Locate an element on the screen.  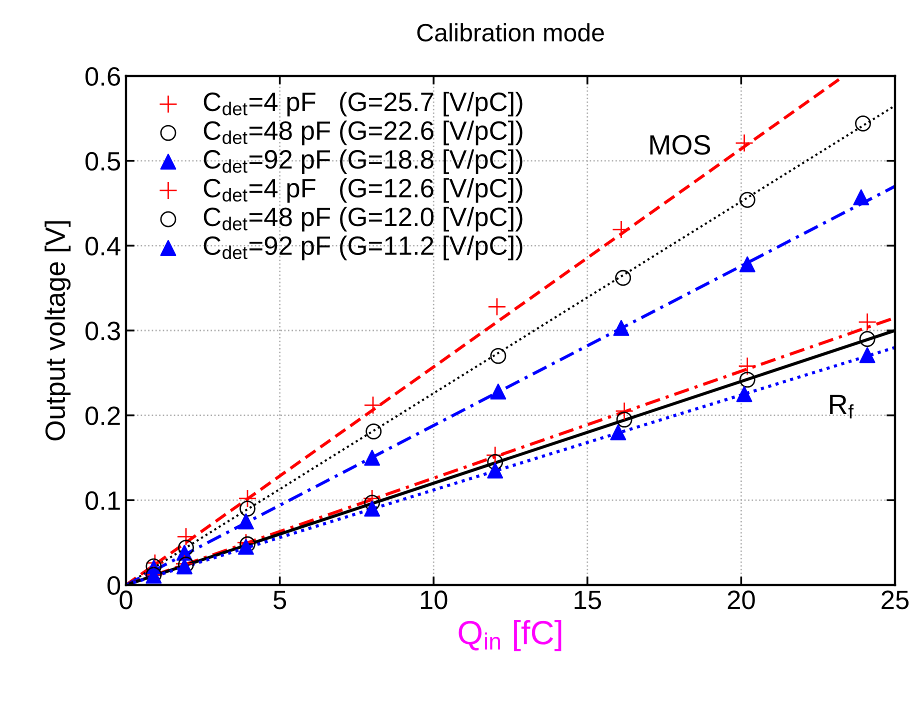
x-tick-label: 5 is located at coordinates (280, 600).